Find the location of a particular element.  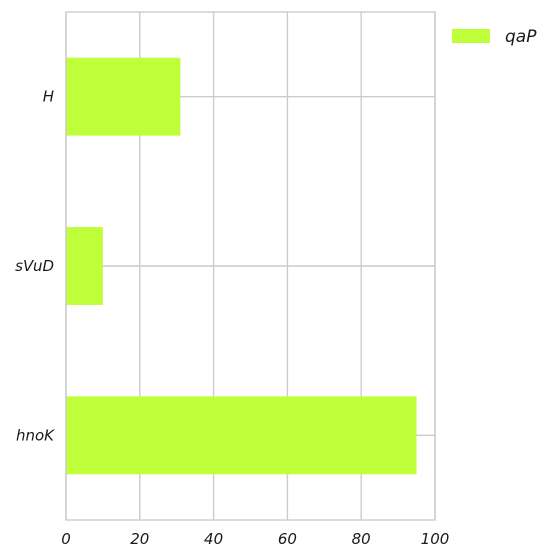

legend: qaP is located at coordinates (494, 37).